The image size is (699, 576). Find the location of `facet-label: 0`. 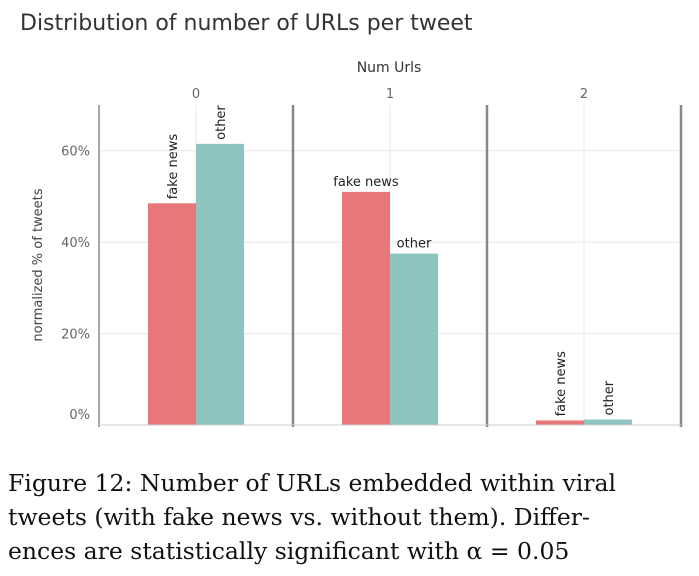

facet-label: 0 is located at coordinates (196, 94).